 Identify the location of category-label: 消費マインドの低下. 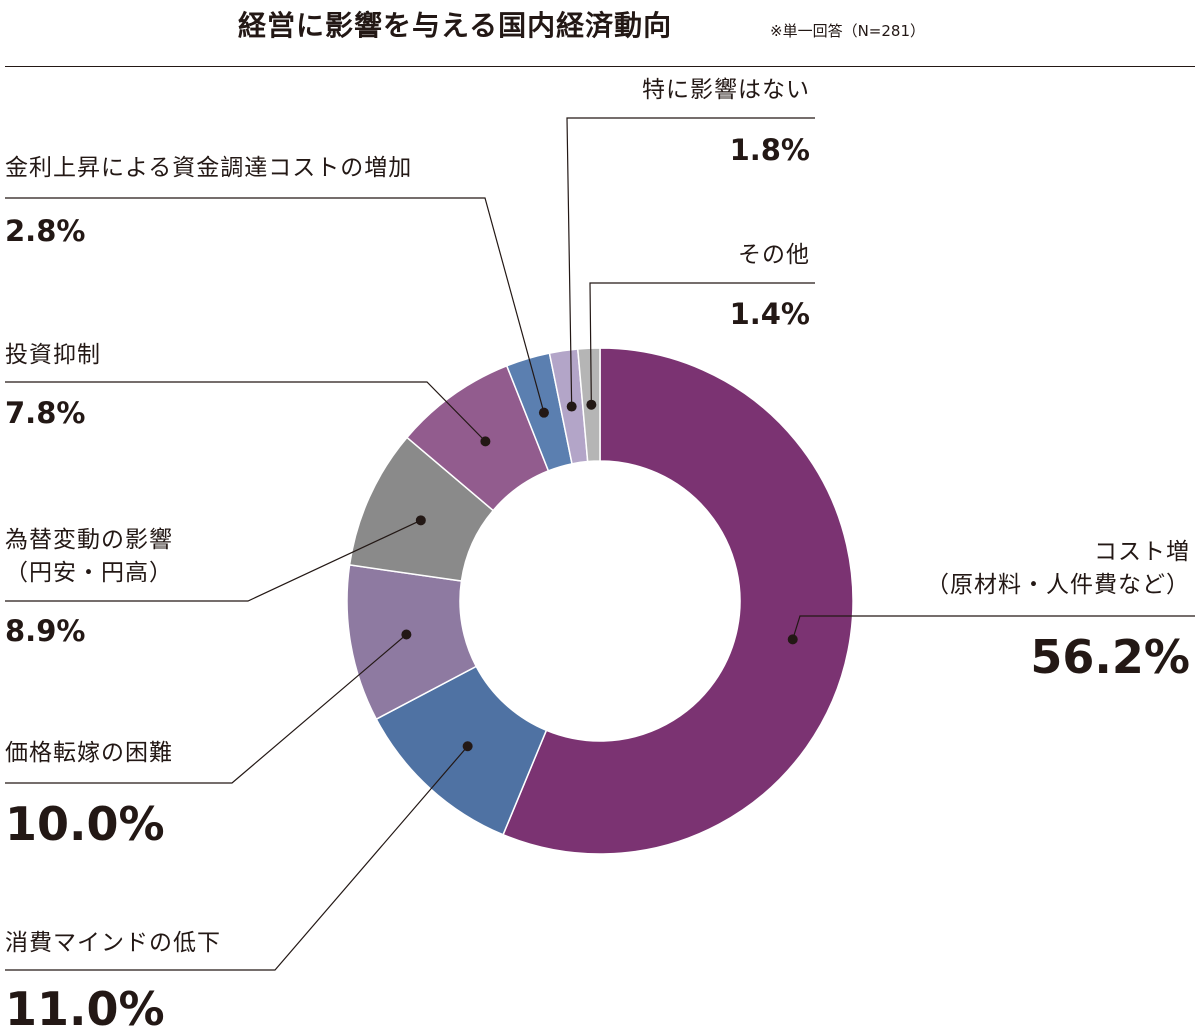
(113, 943).